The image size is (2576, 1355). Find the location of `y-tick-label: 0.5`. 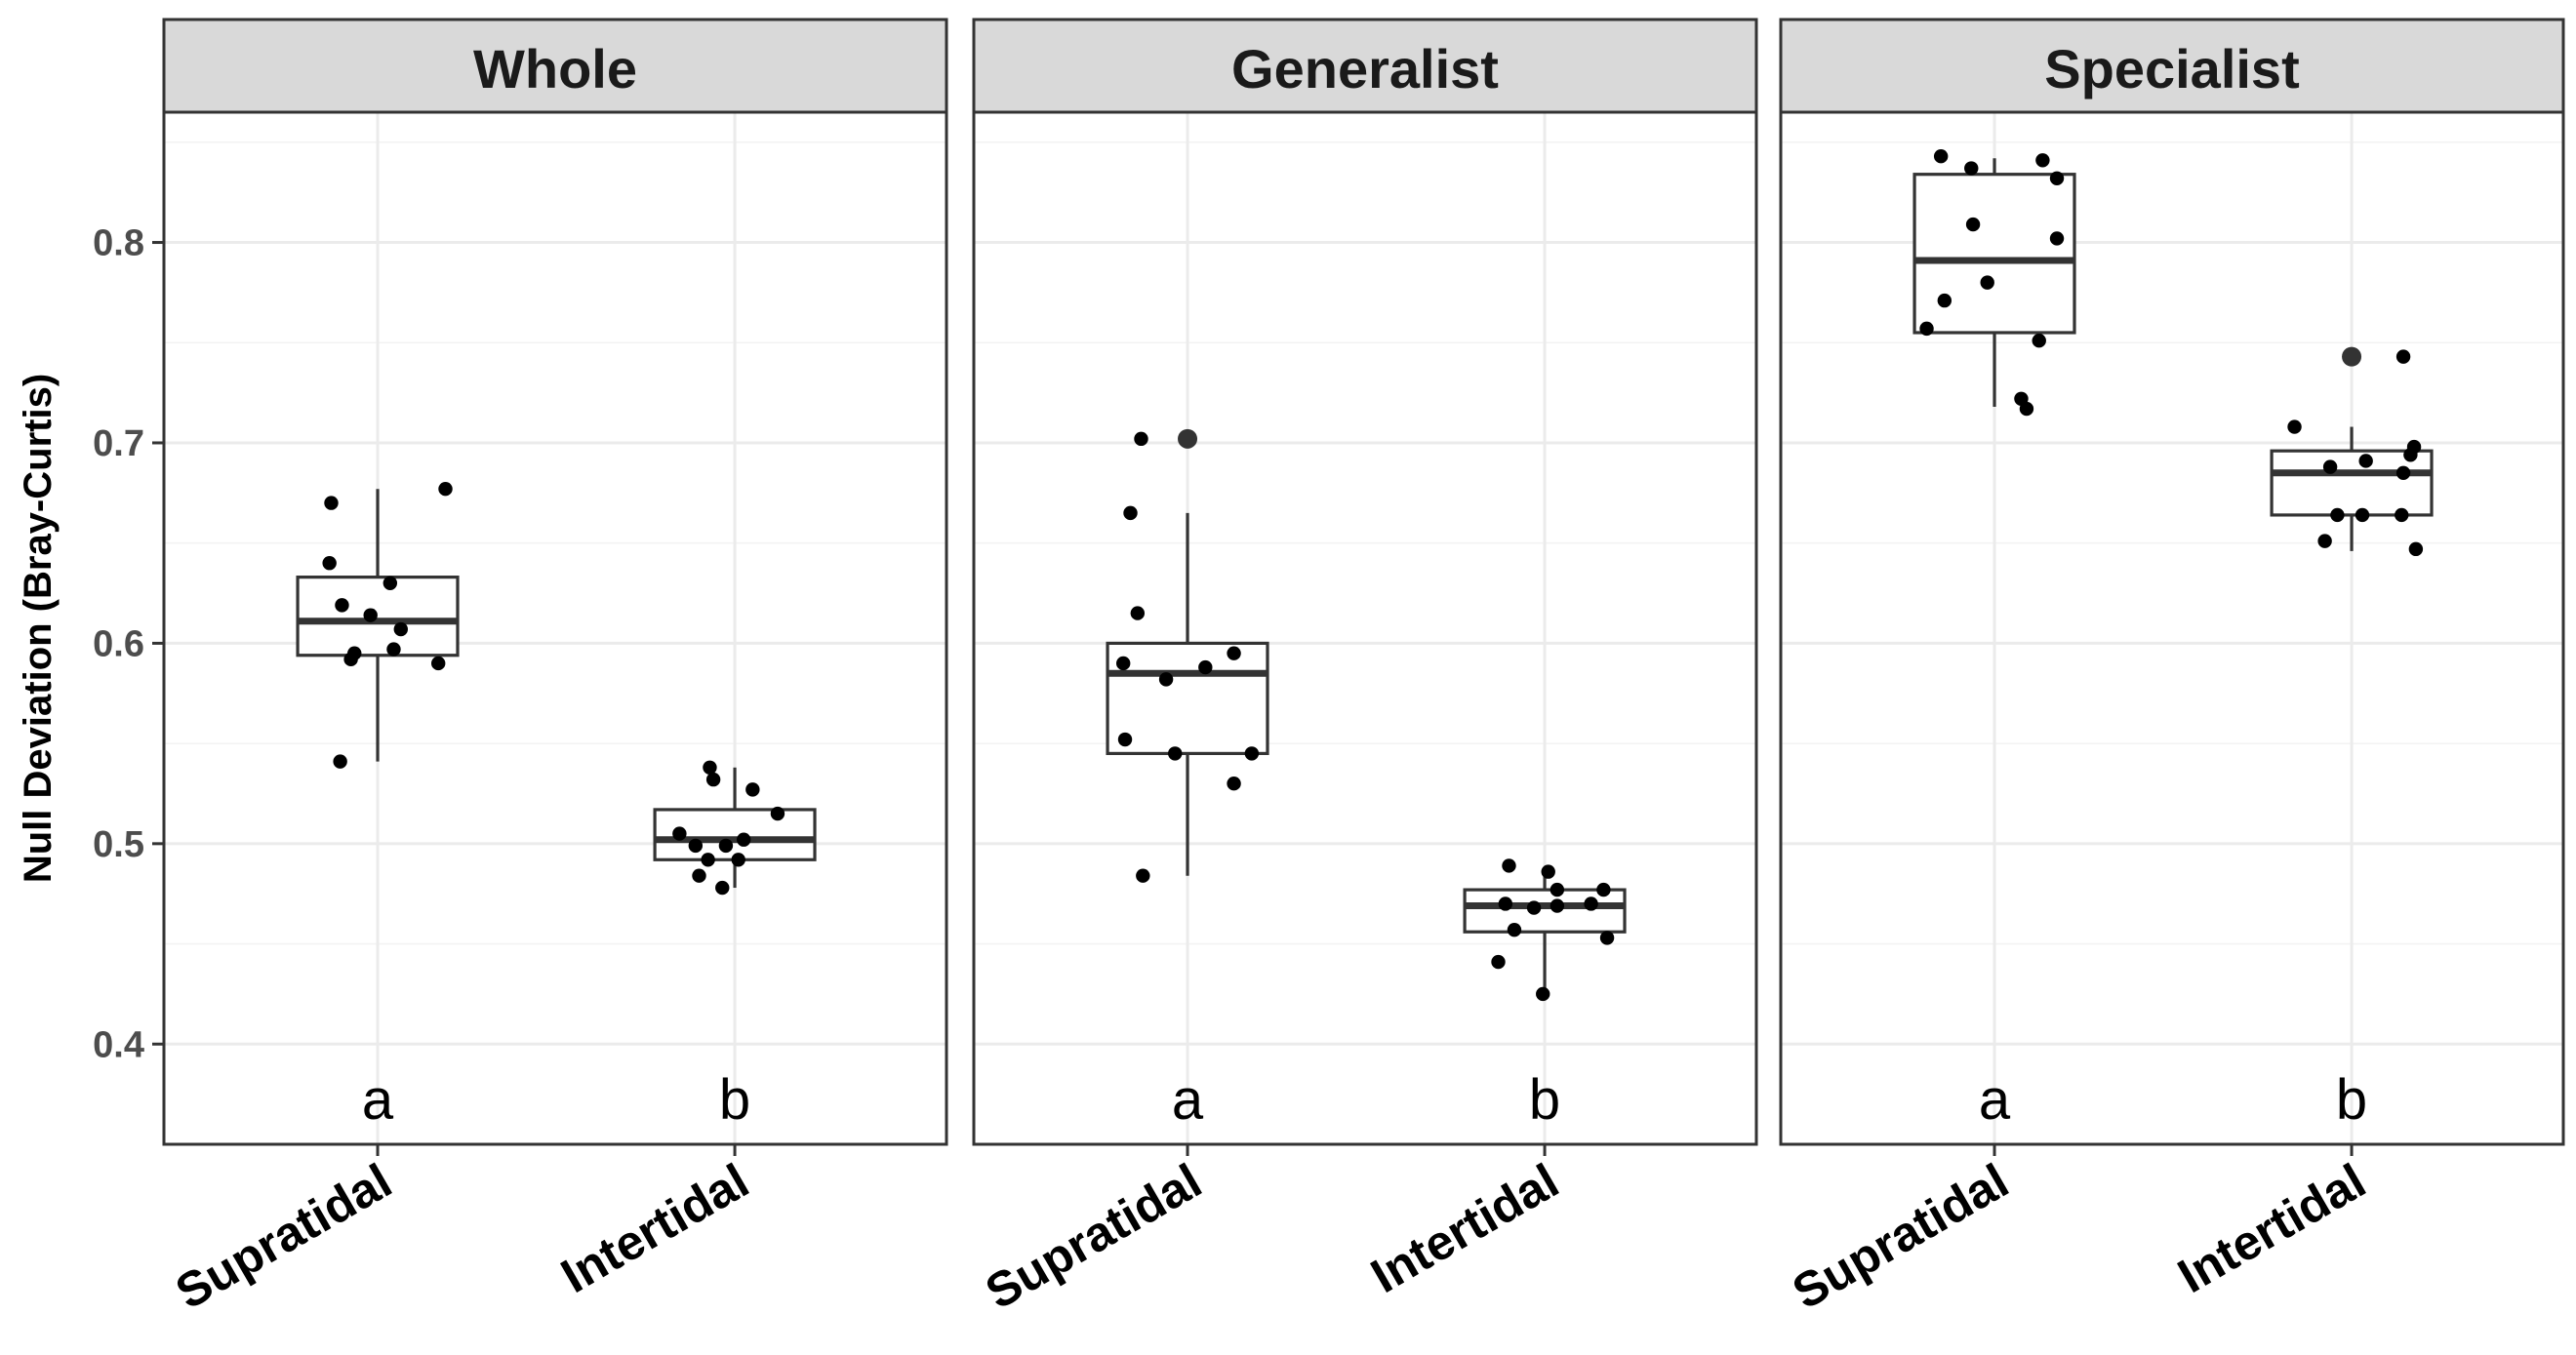

y-tick-label: 0.5 is located at coordinates (118, 845).